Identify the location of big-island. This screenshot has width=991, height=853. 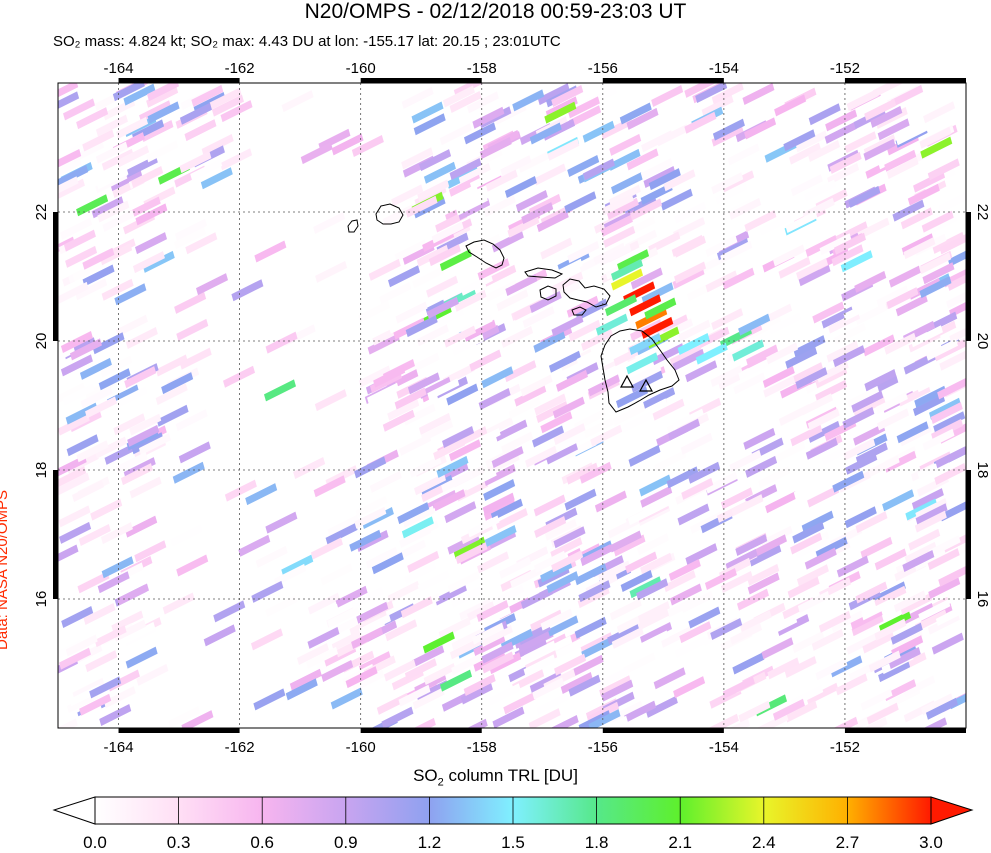
(640, 370).